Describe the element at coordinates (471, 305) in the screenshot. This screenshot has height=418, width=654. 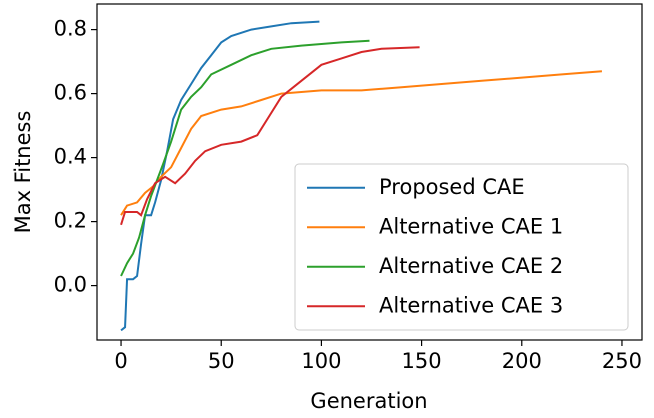
I see `legend-label: Alternative CAE 3` at that location.